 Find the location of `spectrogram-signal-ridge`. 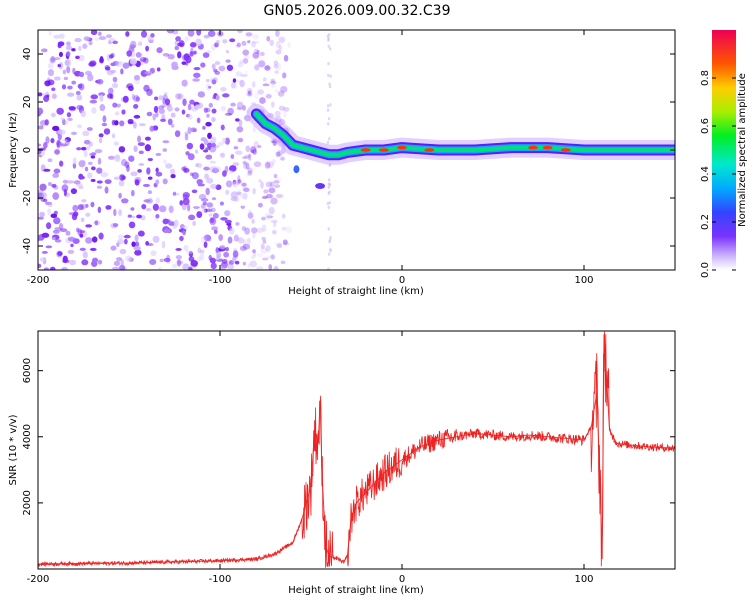

spectrogram-signal-ridge is located at coordinates (460, 146).